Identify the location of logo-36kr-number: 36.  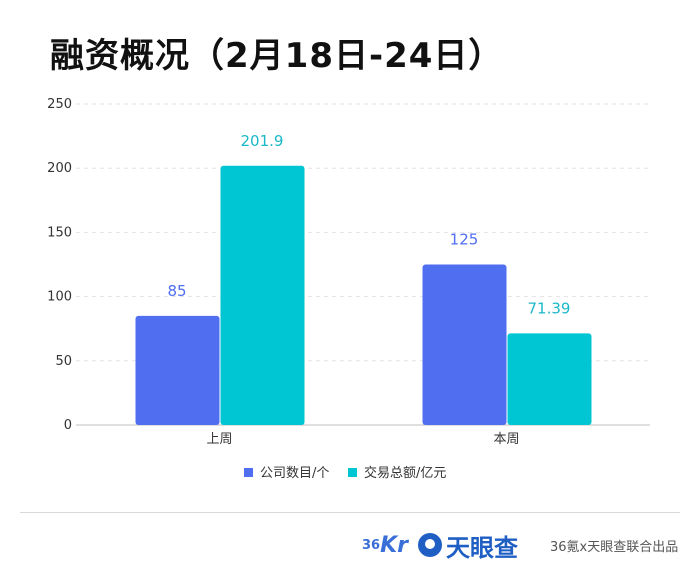
(371, 545).